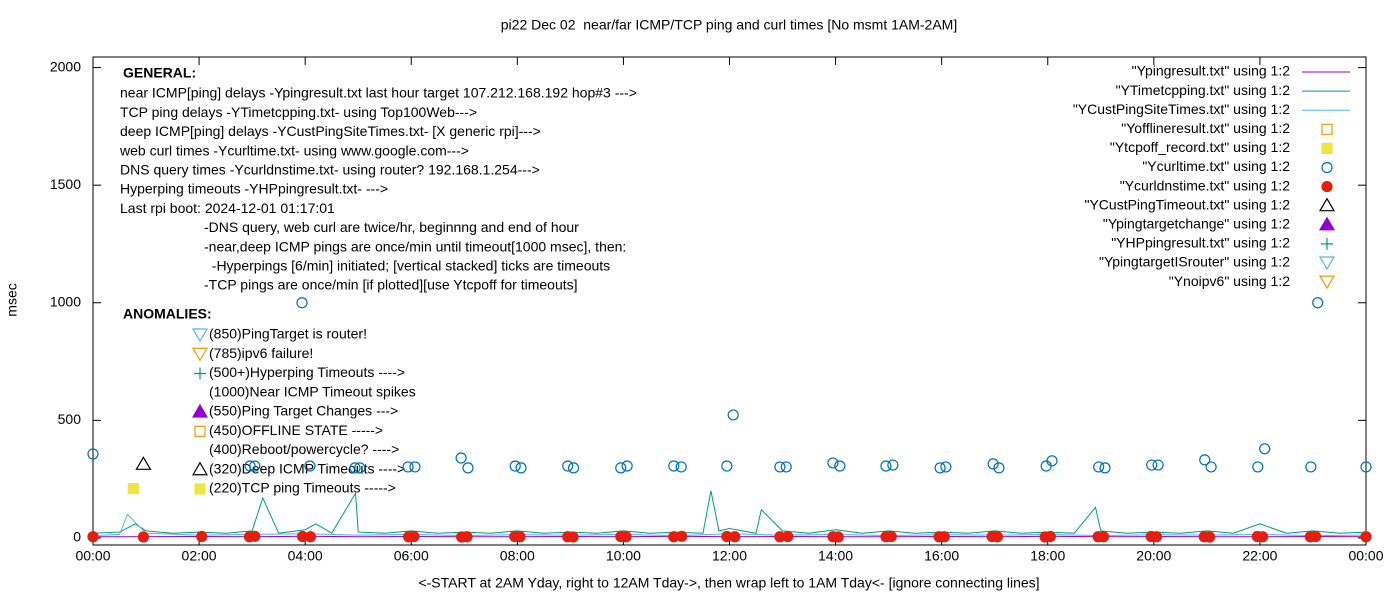  What do you see at coordinates (1211, 71) in the screenshot?
I see `legend-label: "Ypingresult.txt" using 1:2` at bounding box center [1211, 71].